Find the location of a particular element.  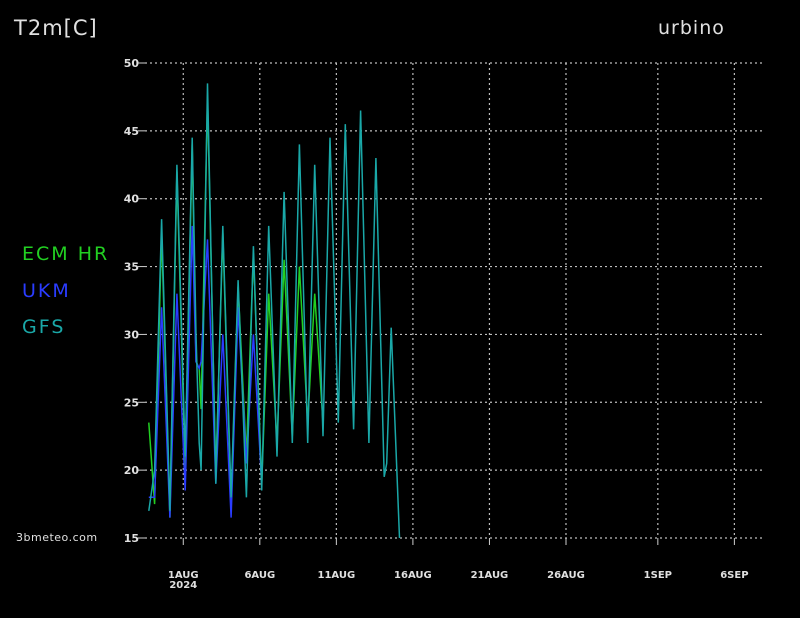

x-tick-label: 16AUG is located at coordinates (413, 575).